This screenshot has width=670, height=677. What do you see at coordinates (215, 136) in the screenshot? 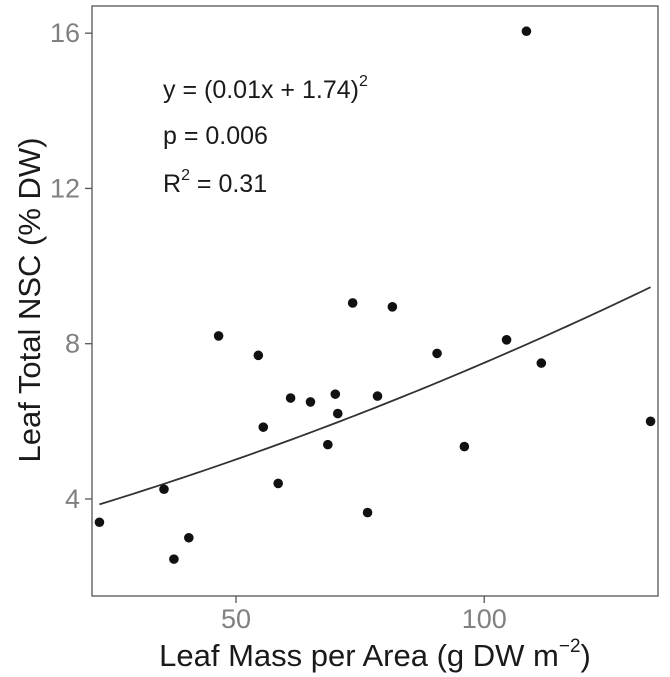
I see `fit-p-value: p = 0.006` at bounding box center [215, 136].